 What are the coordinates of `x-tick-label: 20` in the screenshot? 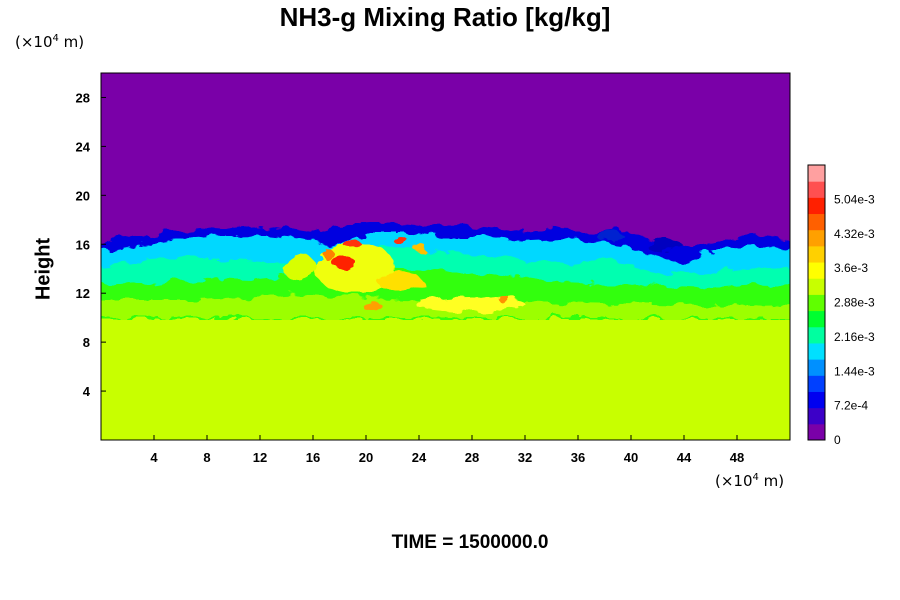 It's located at (366, 457).